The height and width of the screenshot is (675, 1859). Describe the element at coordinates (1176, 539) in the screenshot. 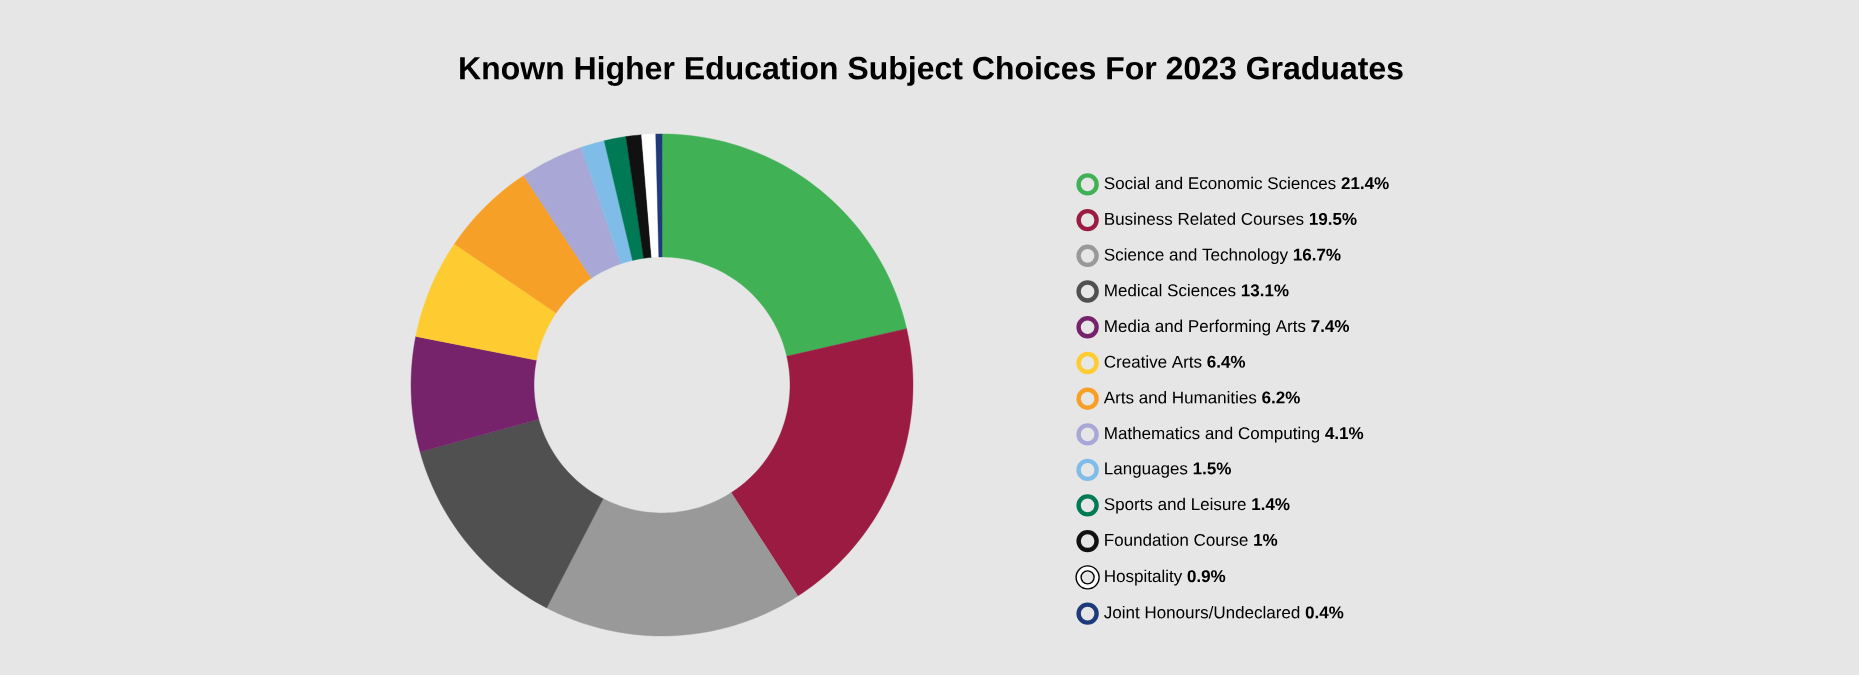

I see `legend-label: Foundation Course` at that location.